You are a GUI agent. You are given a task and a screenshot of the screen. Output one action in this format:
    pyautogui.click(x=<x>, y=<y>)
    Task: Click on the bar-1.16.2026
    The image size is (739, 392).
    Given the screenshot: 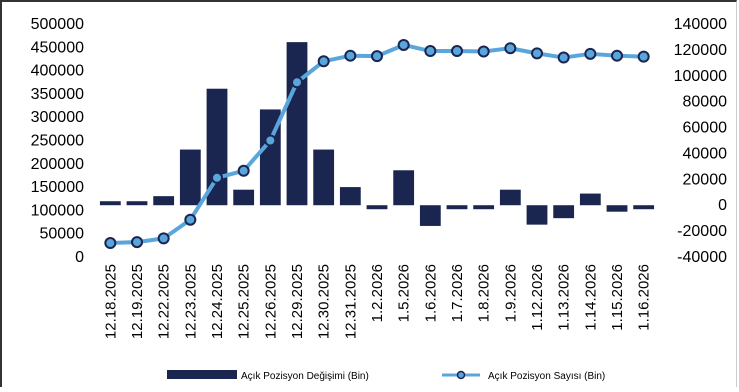 What is the action you would take?
    pyautogui.click(x=644, y=207)
    